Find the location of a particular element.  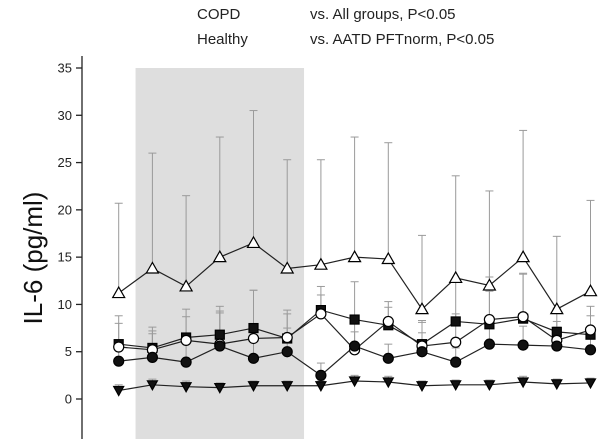

annotation-group-copd: COPD is located at coordinates (219, 14).